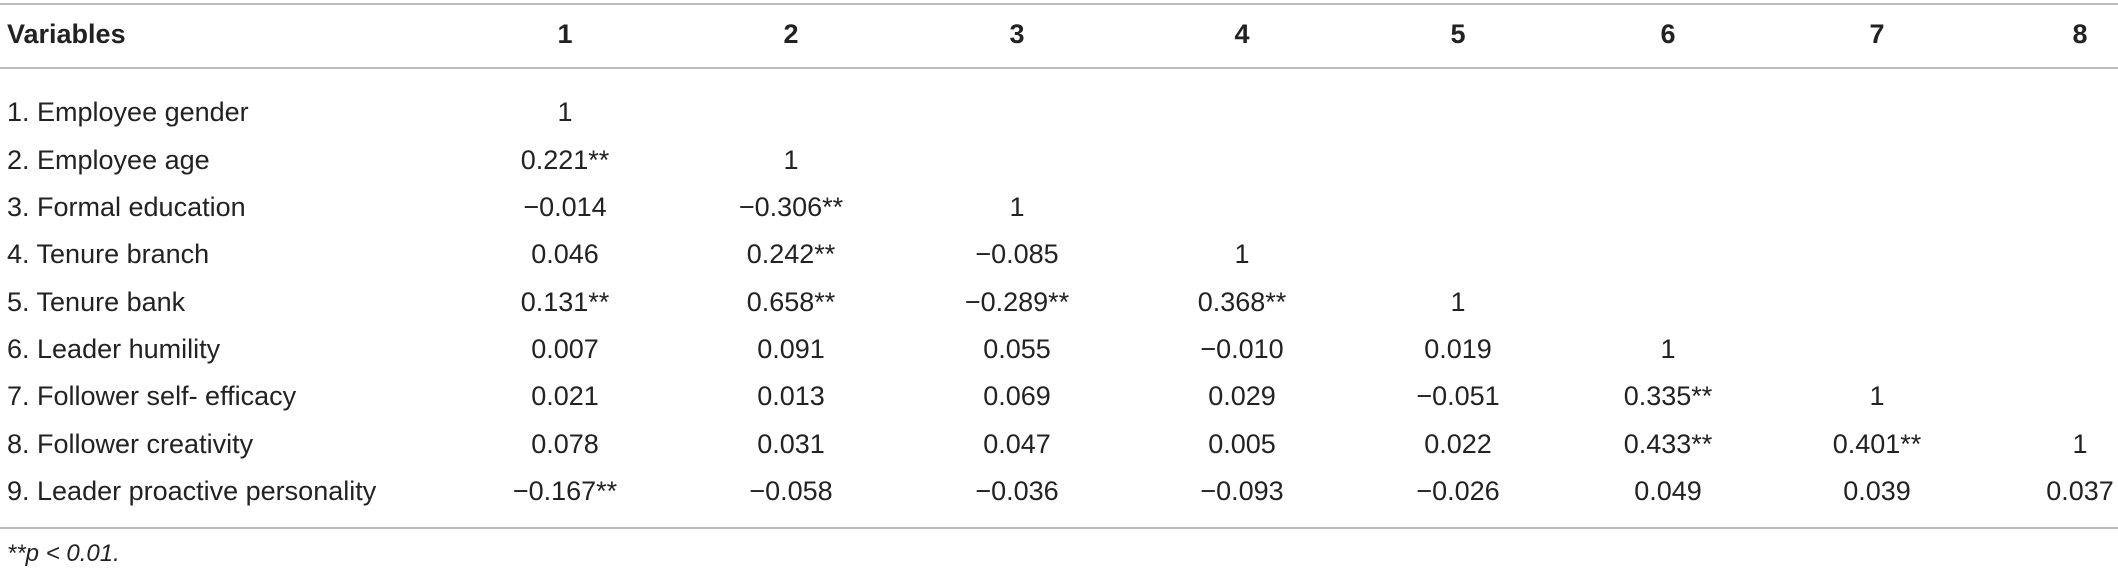 The image size is (2118, 575). I want to click on variable-label: 7. Follower self- efficacy, so click(152, 396).